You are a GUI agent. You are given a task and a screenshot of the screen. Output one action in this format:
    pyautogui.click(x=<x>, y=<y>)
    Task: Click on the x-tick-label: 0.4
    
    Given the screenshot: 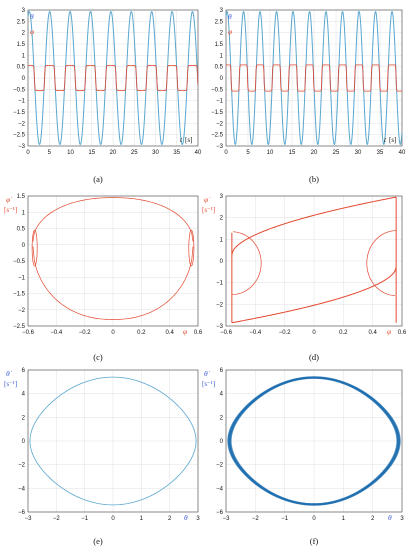 What is the action you would take?
    pyautogui.click(x=372, y=333)
    